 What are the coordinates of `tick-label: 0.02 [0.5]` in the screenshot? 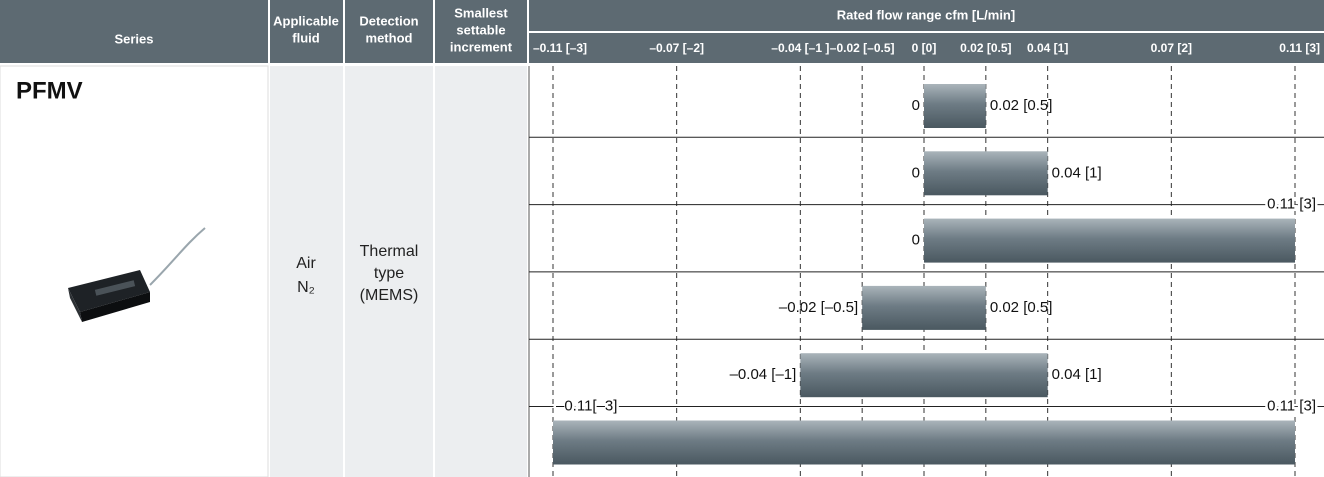 It's located at (985, 48).